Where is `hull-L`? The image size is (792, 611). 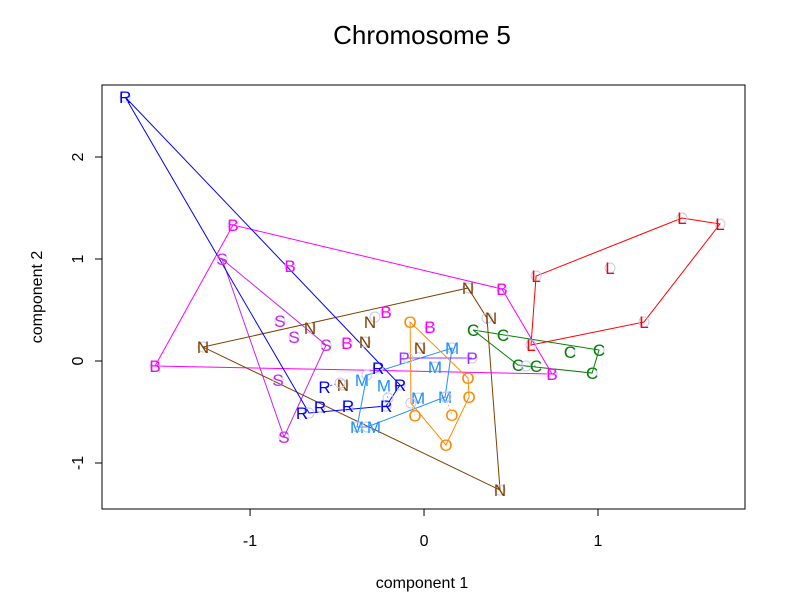
hull-L is located at coordinates (625, 281).